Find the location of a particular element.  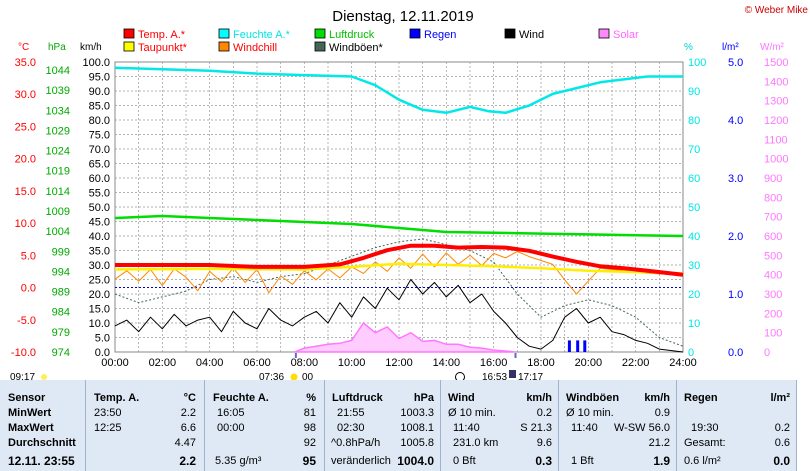

rain-current: 0.0 is located at coordinates (781, 461).